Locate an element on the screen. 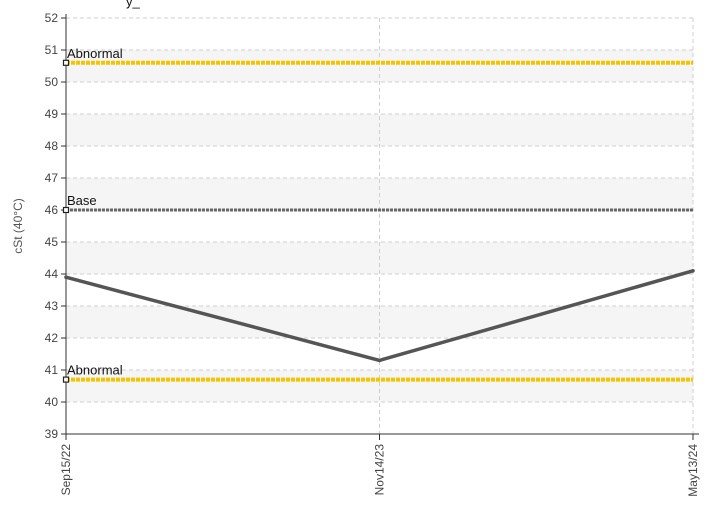 The image size is (707, 511). y-tick-label: 48 is located at coordinates (52, 146).